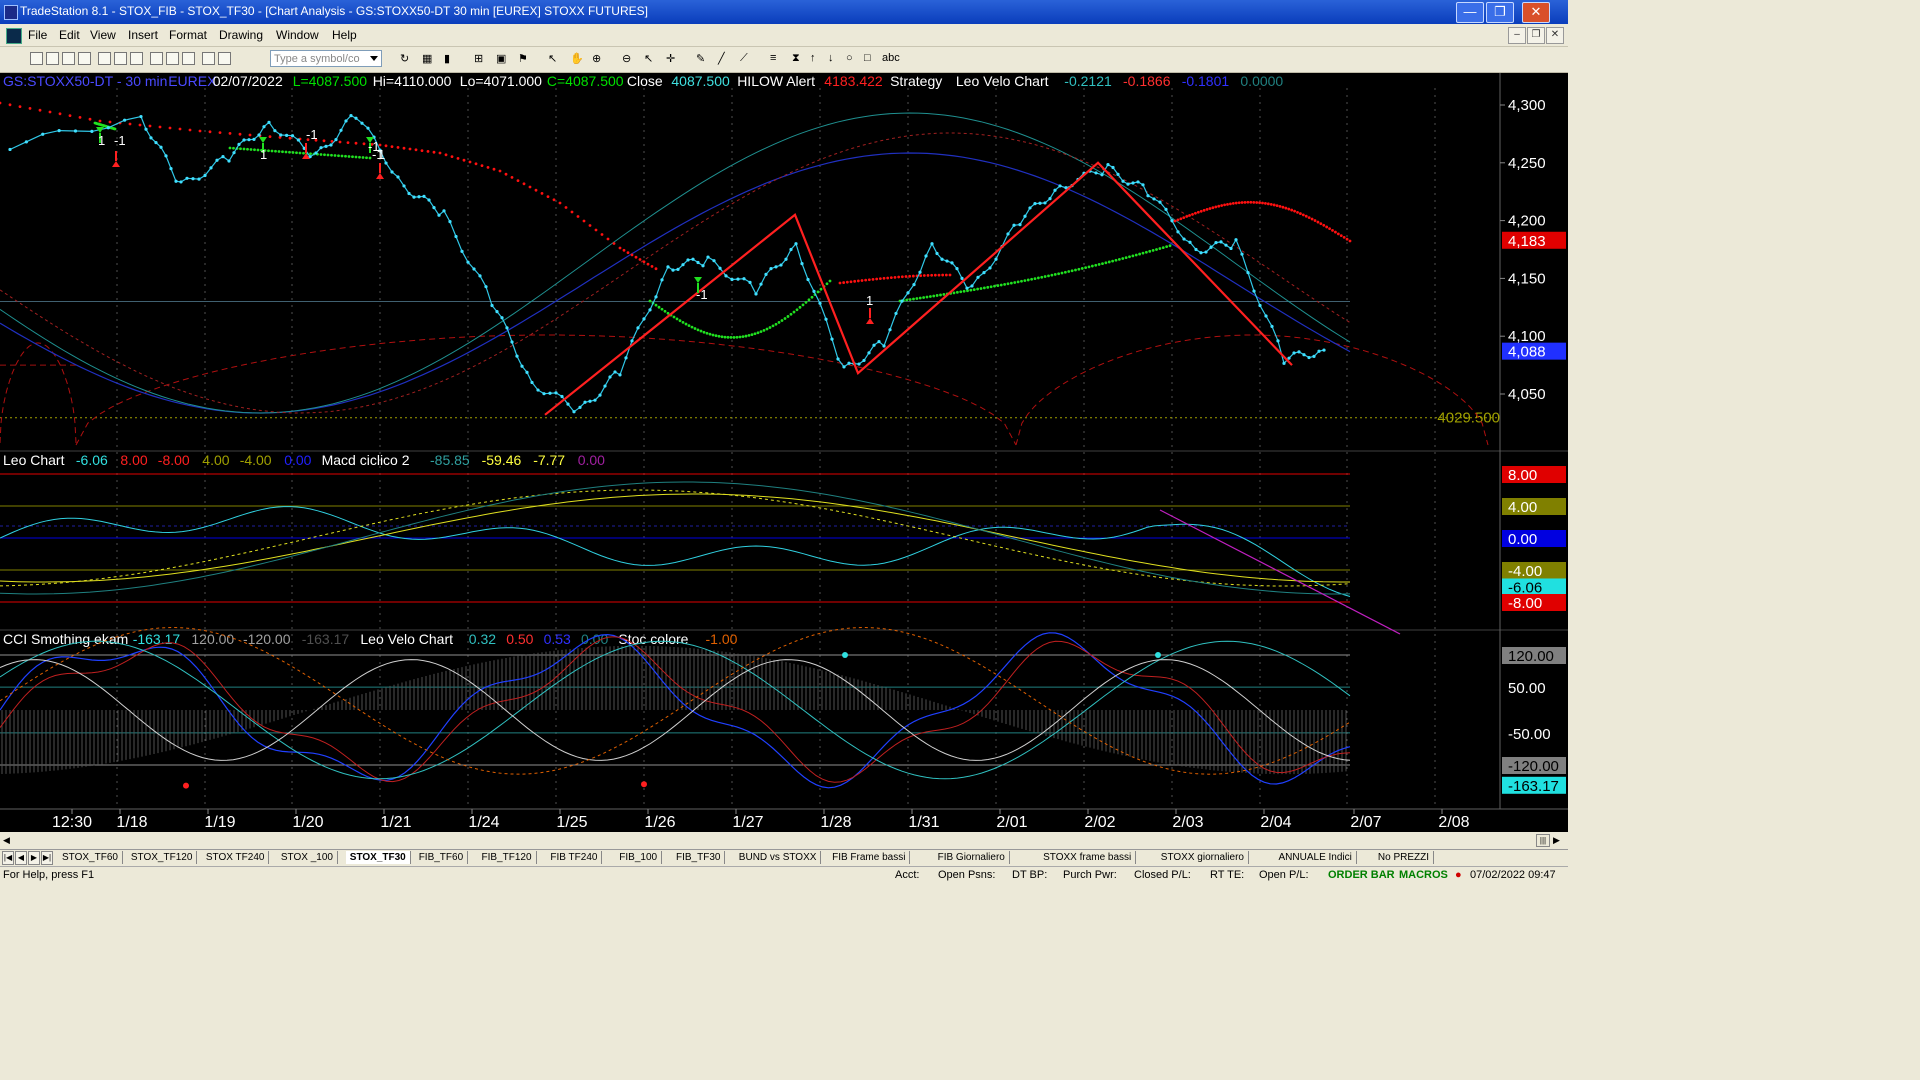 This screenshot has height=1080, width=1920. I want to click on trend-icon: ⟋, so click(744, 58).